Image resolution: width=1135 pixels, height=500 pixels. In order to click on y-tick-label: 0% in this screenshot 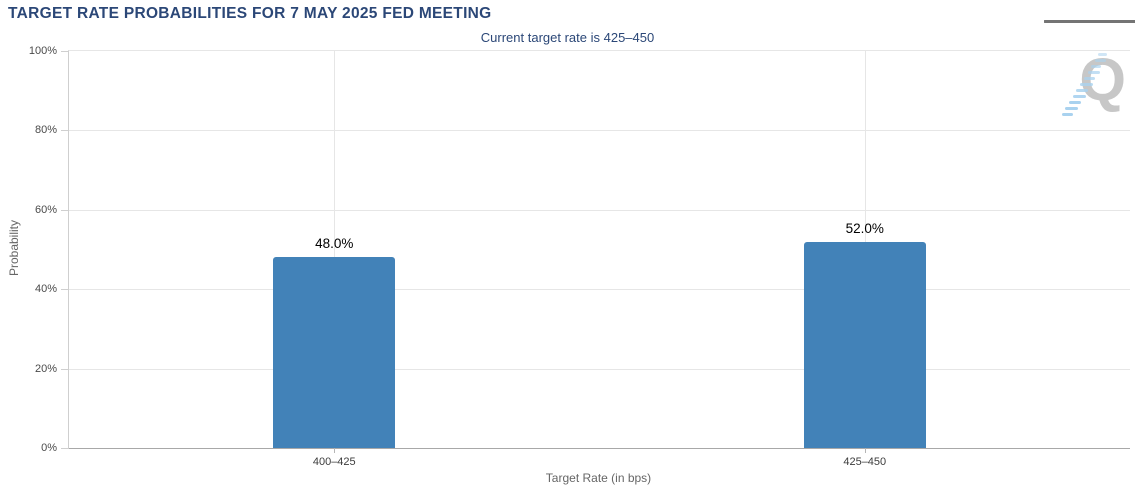, I will do `click(49, 448)`.